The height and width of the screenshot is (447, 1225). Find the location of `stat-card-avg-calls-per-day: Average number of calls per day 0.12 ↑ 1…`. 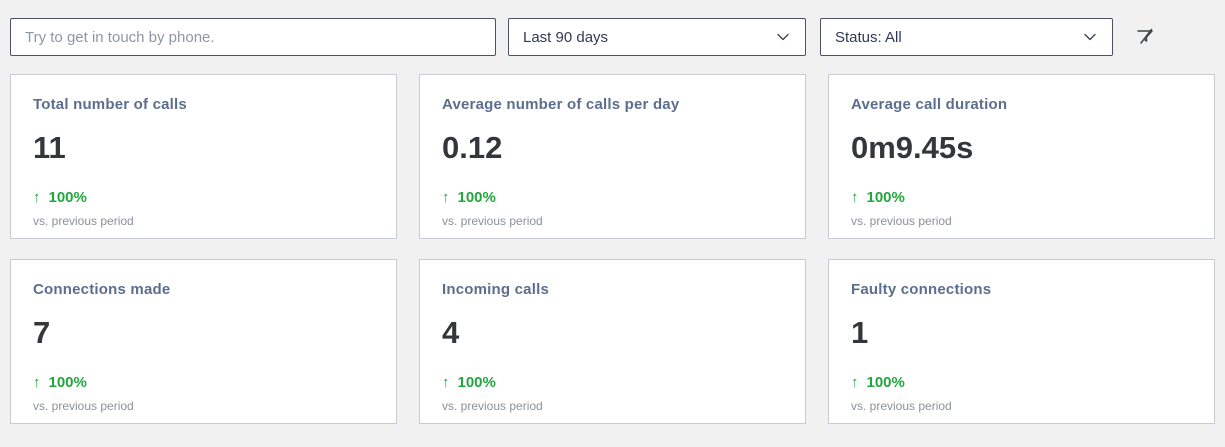

stat-card-avg-calls-per-day: Average number of calls per day 0.12 ↑ 1… is located at coordinates (612, 156).